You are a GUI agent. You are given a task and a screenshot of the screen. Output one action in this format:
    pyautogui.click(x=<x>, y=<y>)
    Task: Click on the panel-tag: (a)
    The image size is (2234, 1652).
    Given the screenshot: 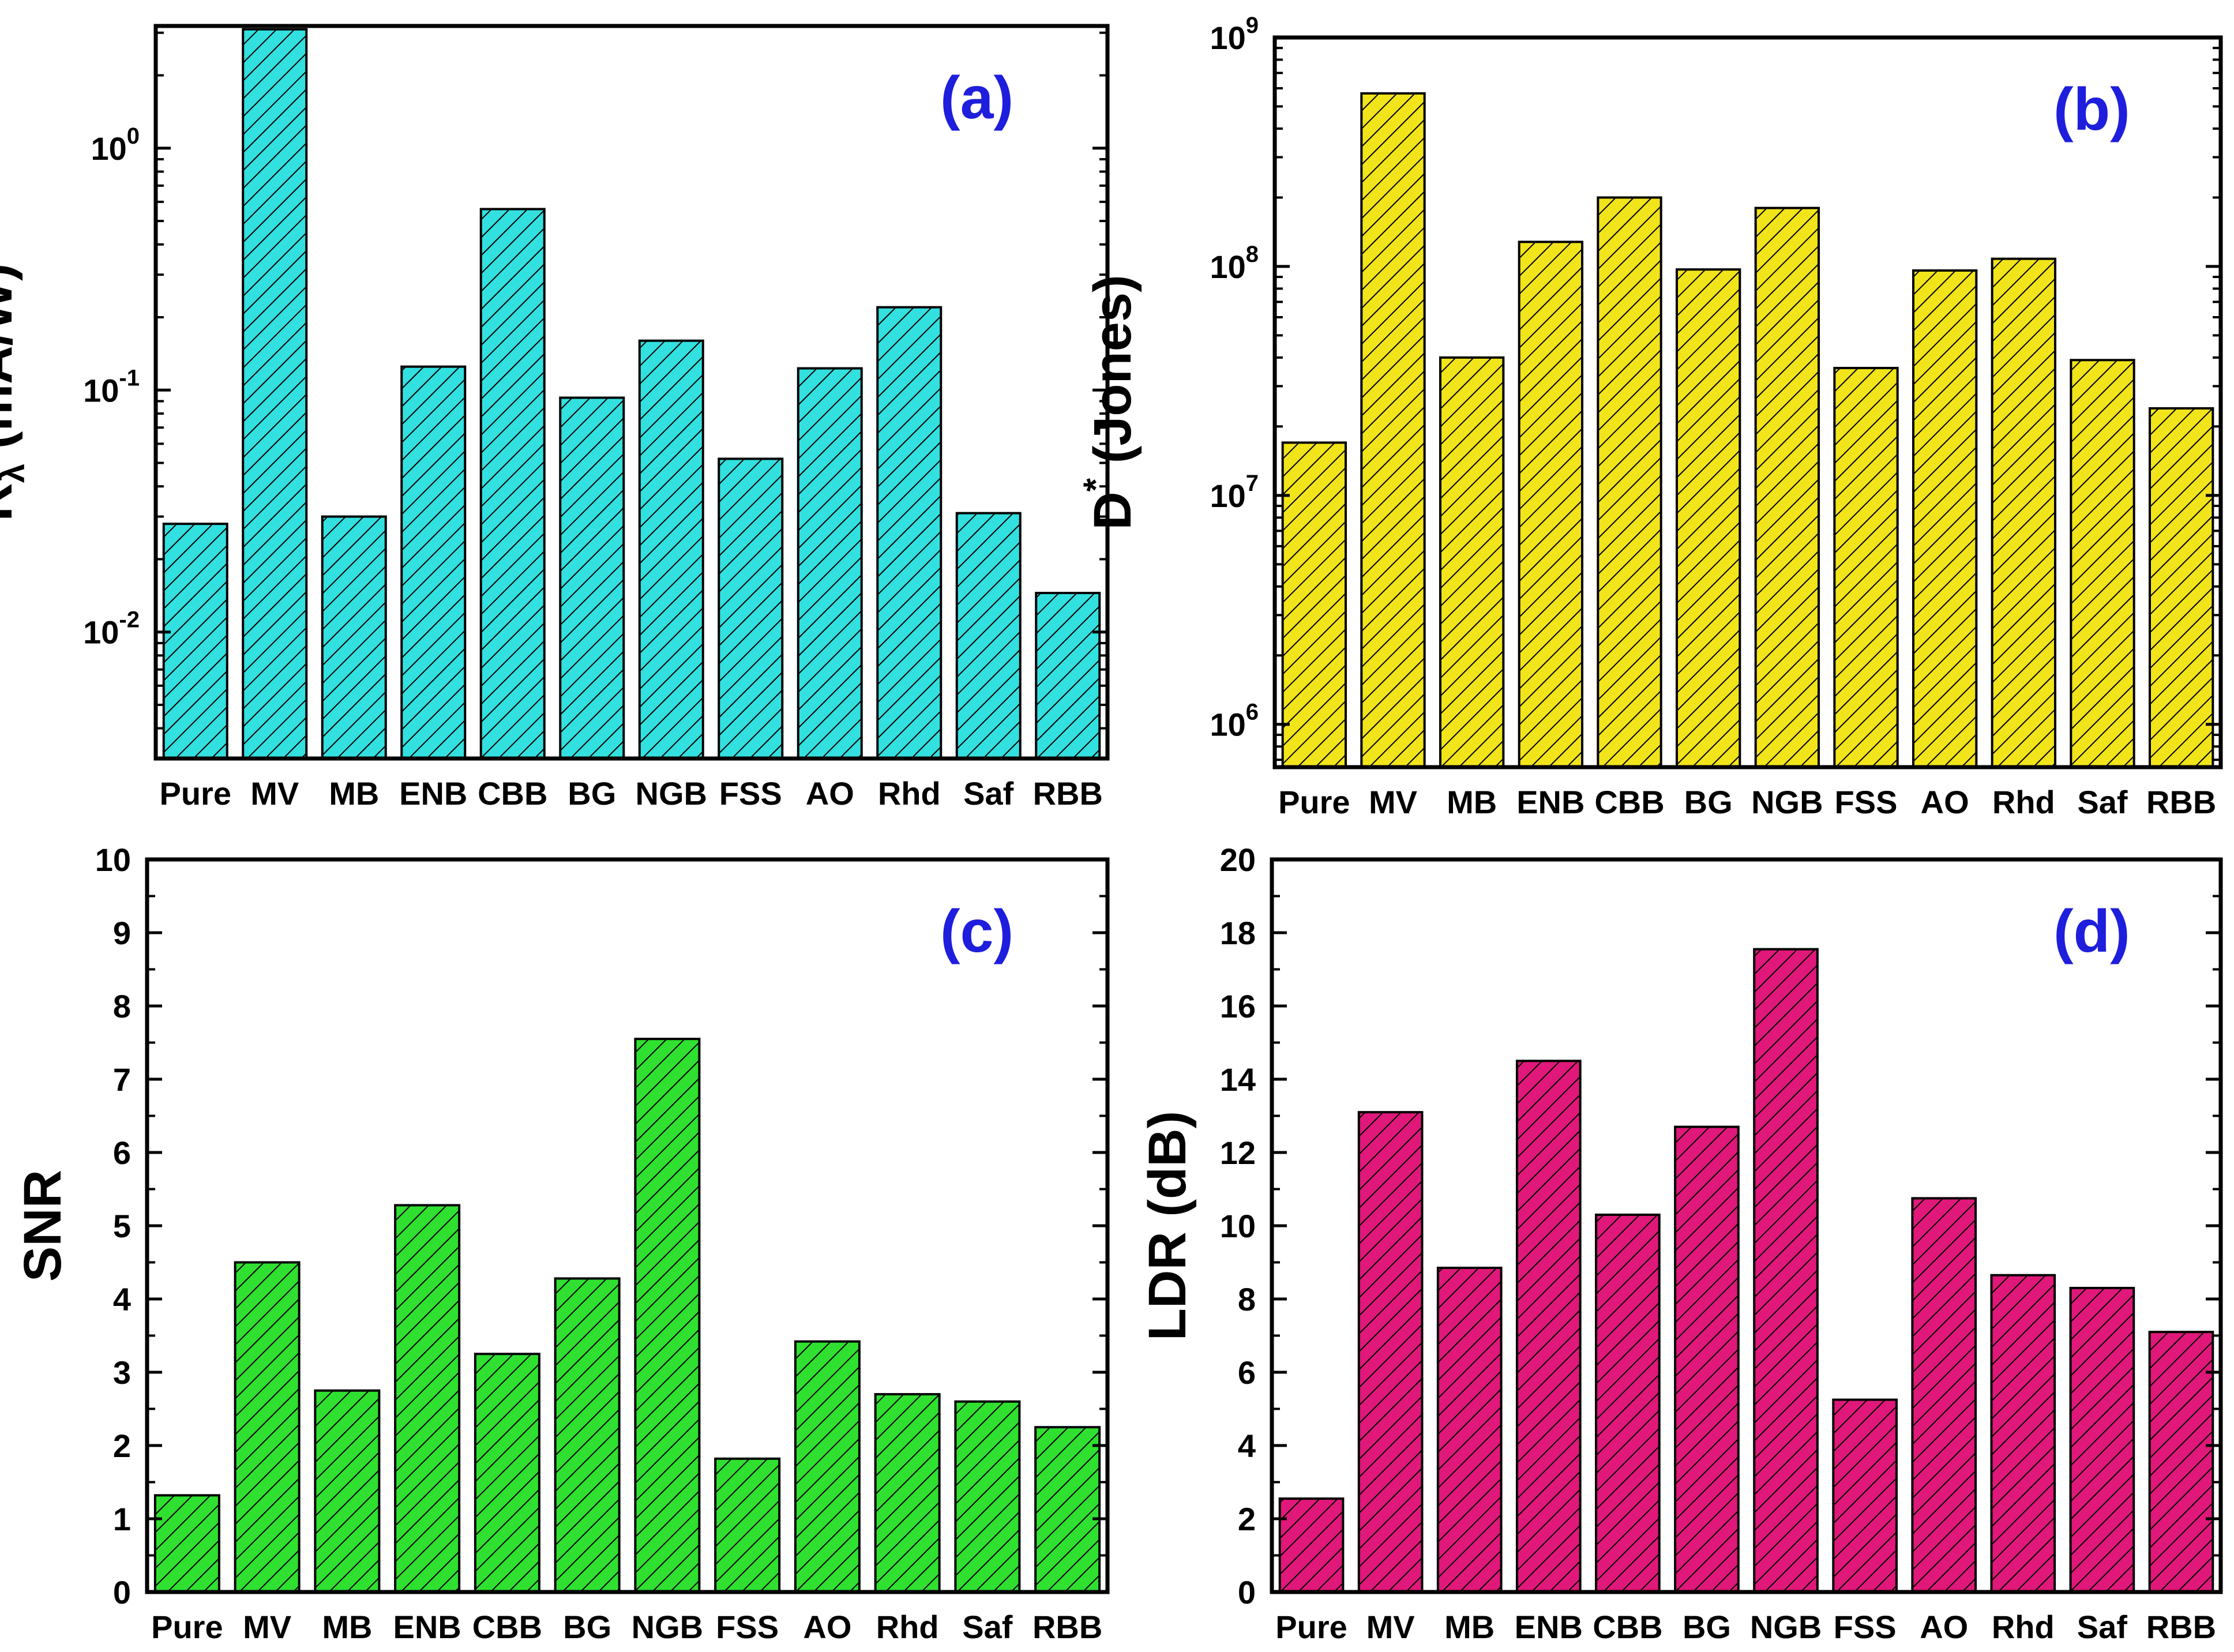 What is the action you would take?
    pyautogui.click(x=976, y=99)
    